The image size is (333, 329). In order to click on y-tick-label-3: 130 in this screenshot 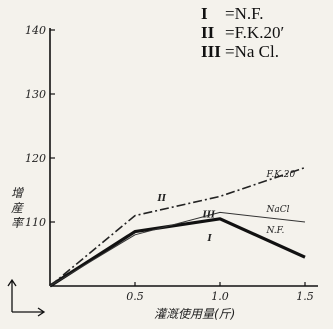, I will do `click(35, 94)`.